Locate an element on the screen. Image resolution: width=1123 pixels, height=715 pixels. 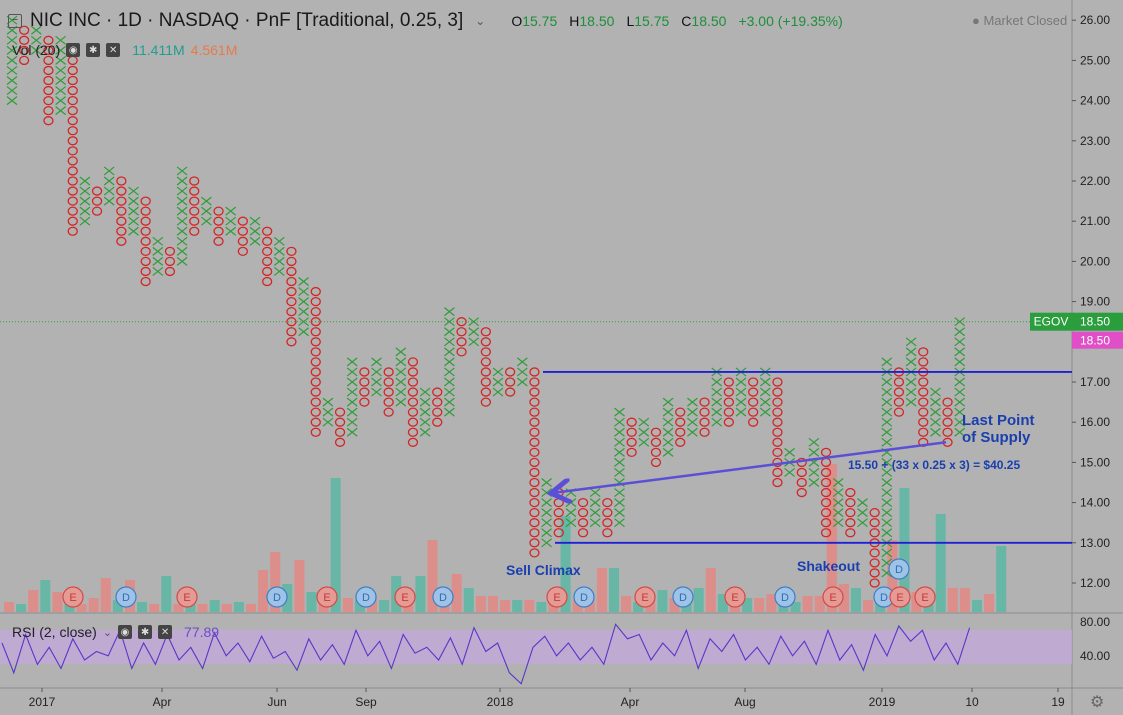
rsi-label: RSI (2, close) is located at coordinates (54, 632).